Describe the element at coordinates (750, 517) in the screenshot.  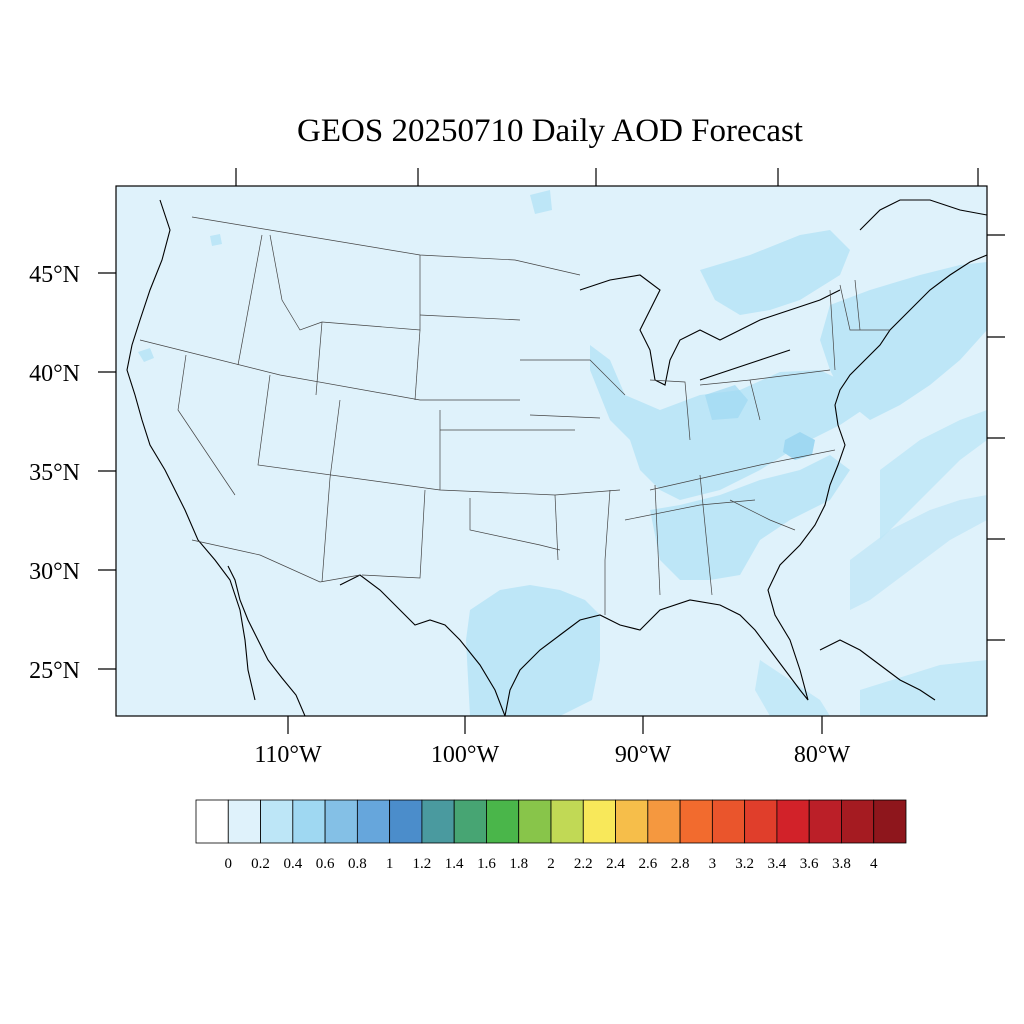
I see `haze-appalachian-carolinas` at that location.